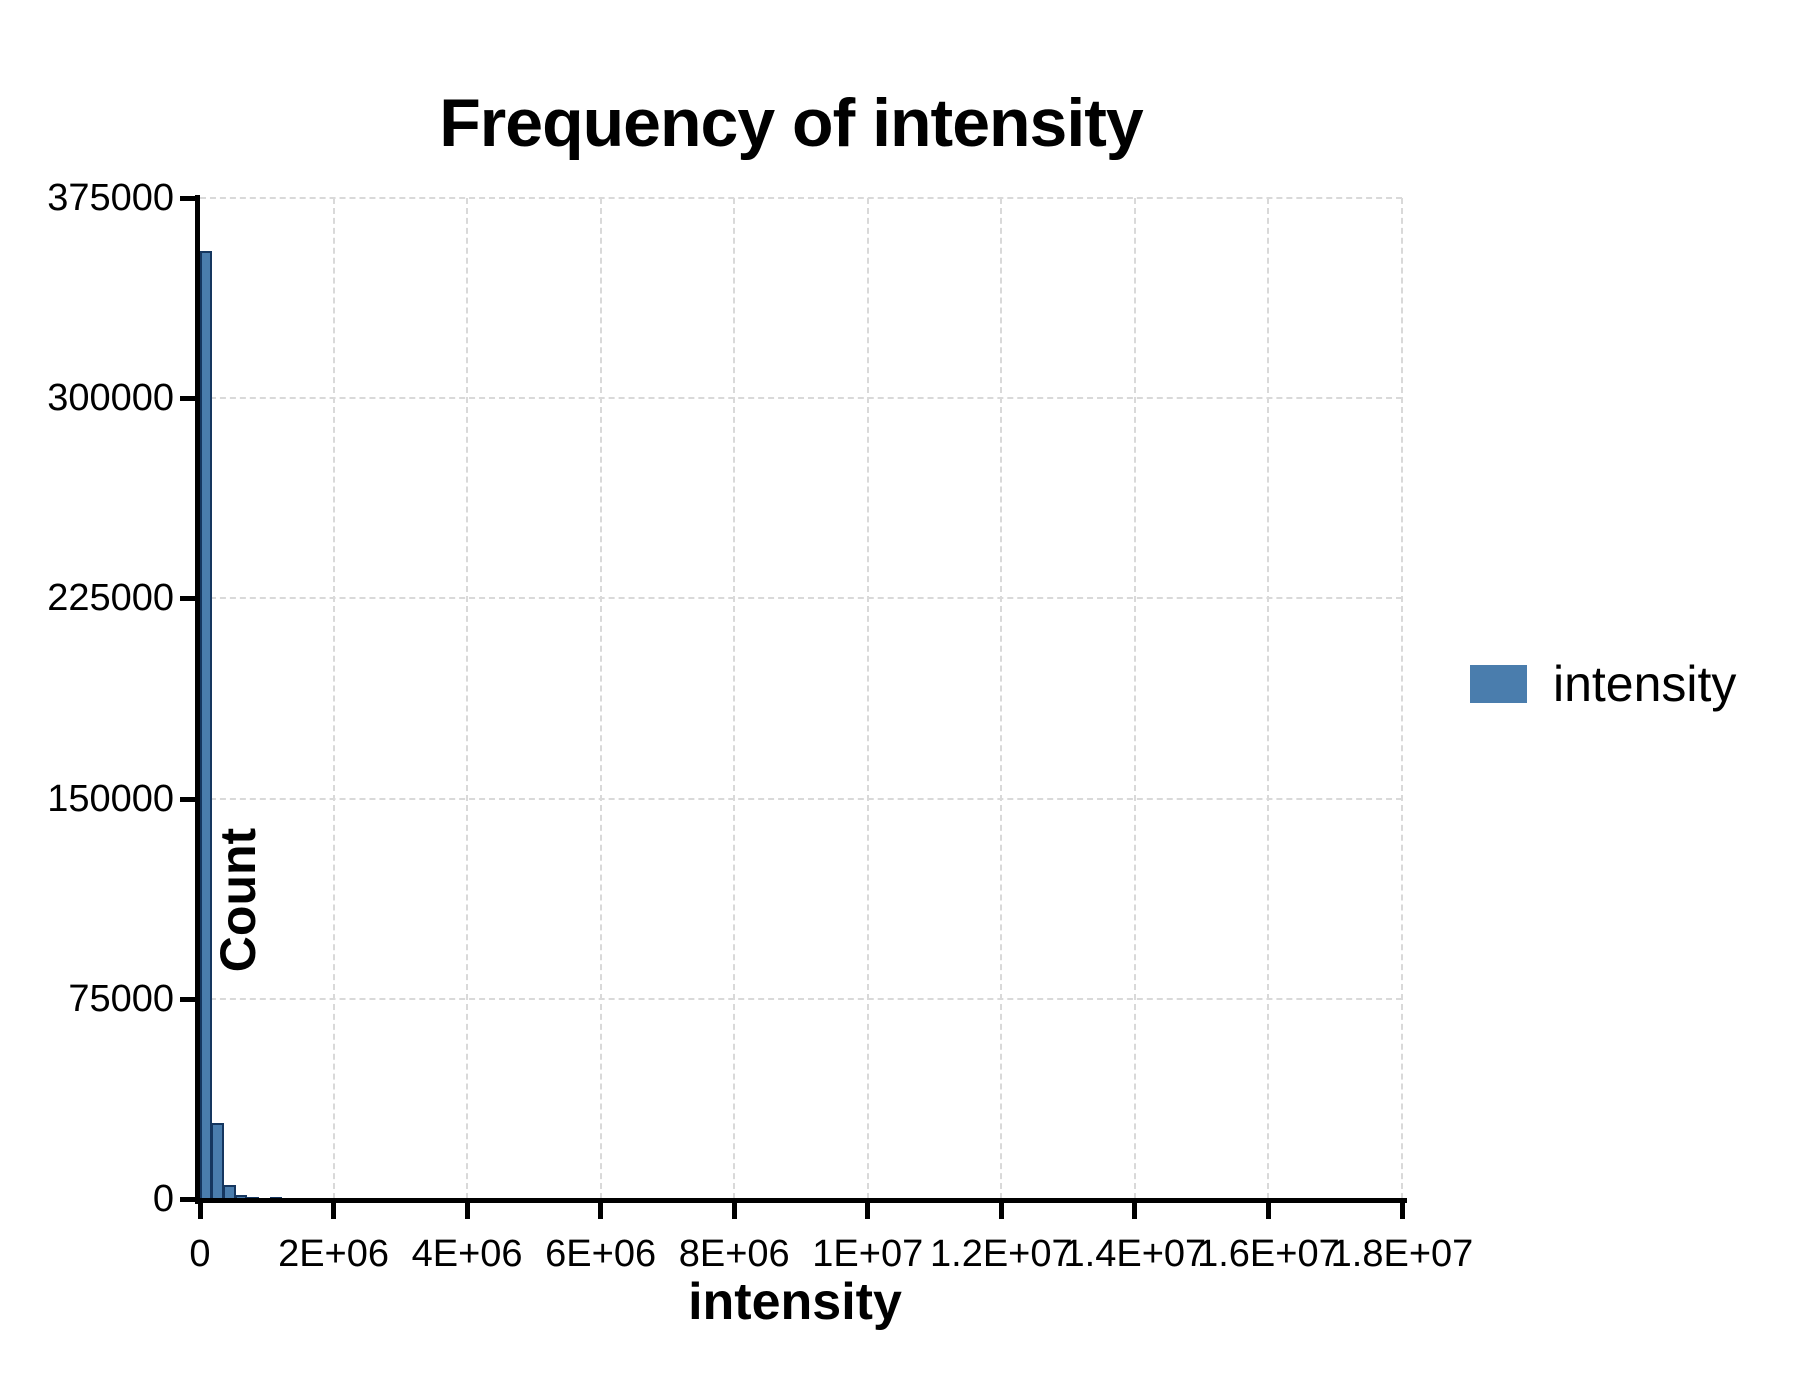 This screenshot has height=1400, width=1800. I want to click on y-tick-label: 375000, so click(110, 198).